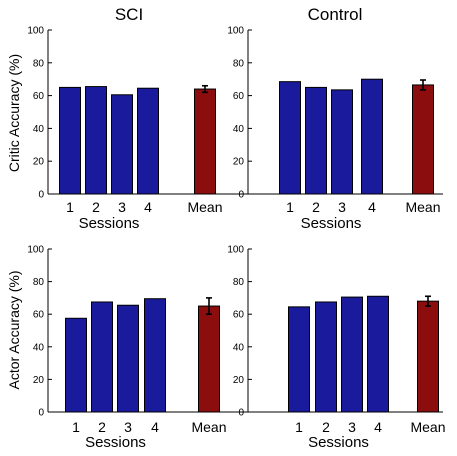 This screenshot has height=456, width=457. I want to click on column-title-sci: SCI, so click(129, 14).